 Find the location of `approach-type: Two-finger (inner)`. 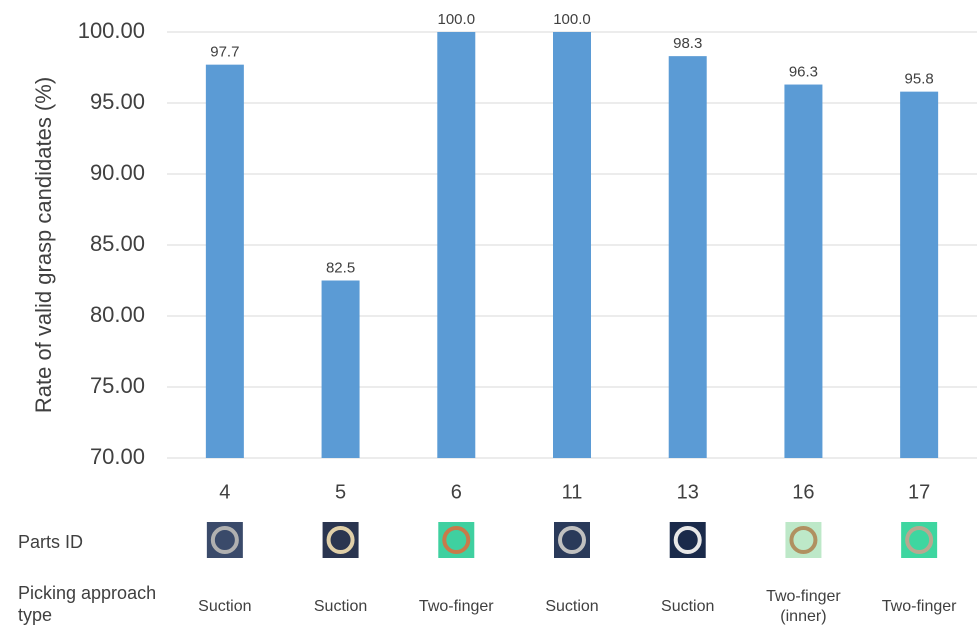

approach-type: Two-finger (inner) is located at coordinates (803, 606).